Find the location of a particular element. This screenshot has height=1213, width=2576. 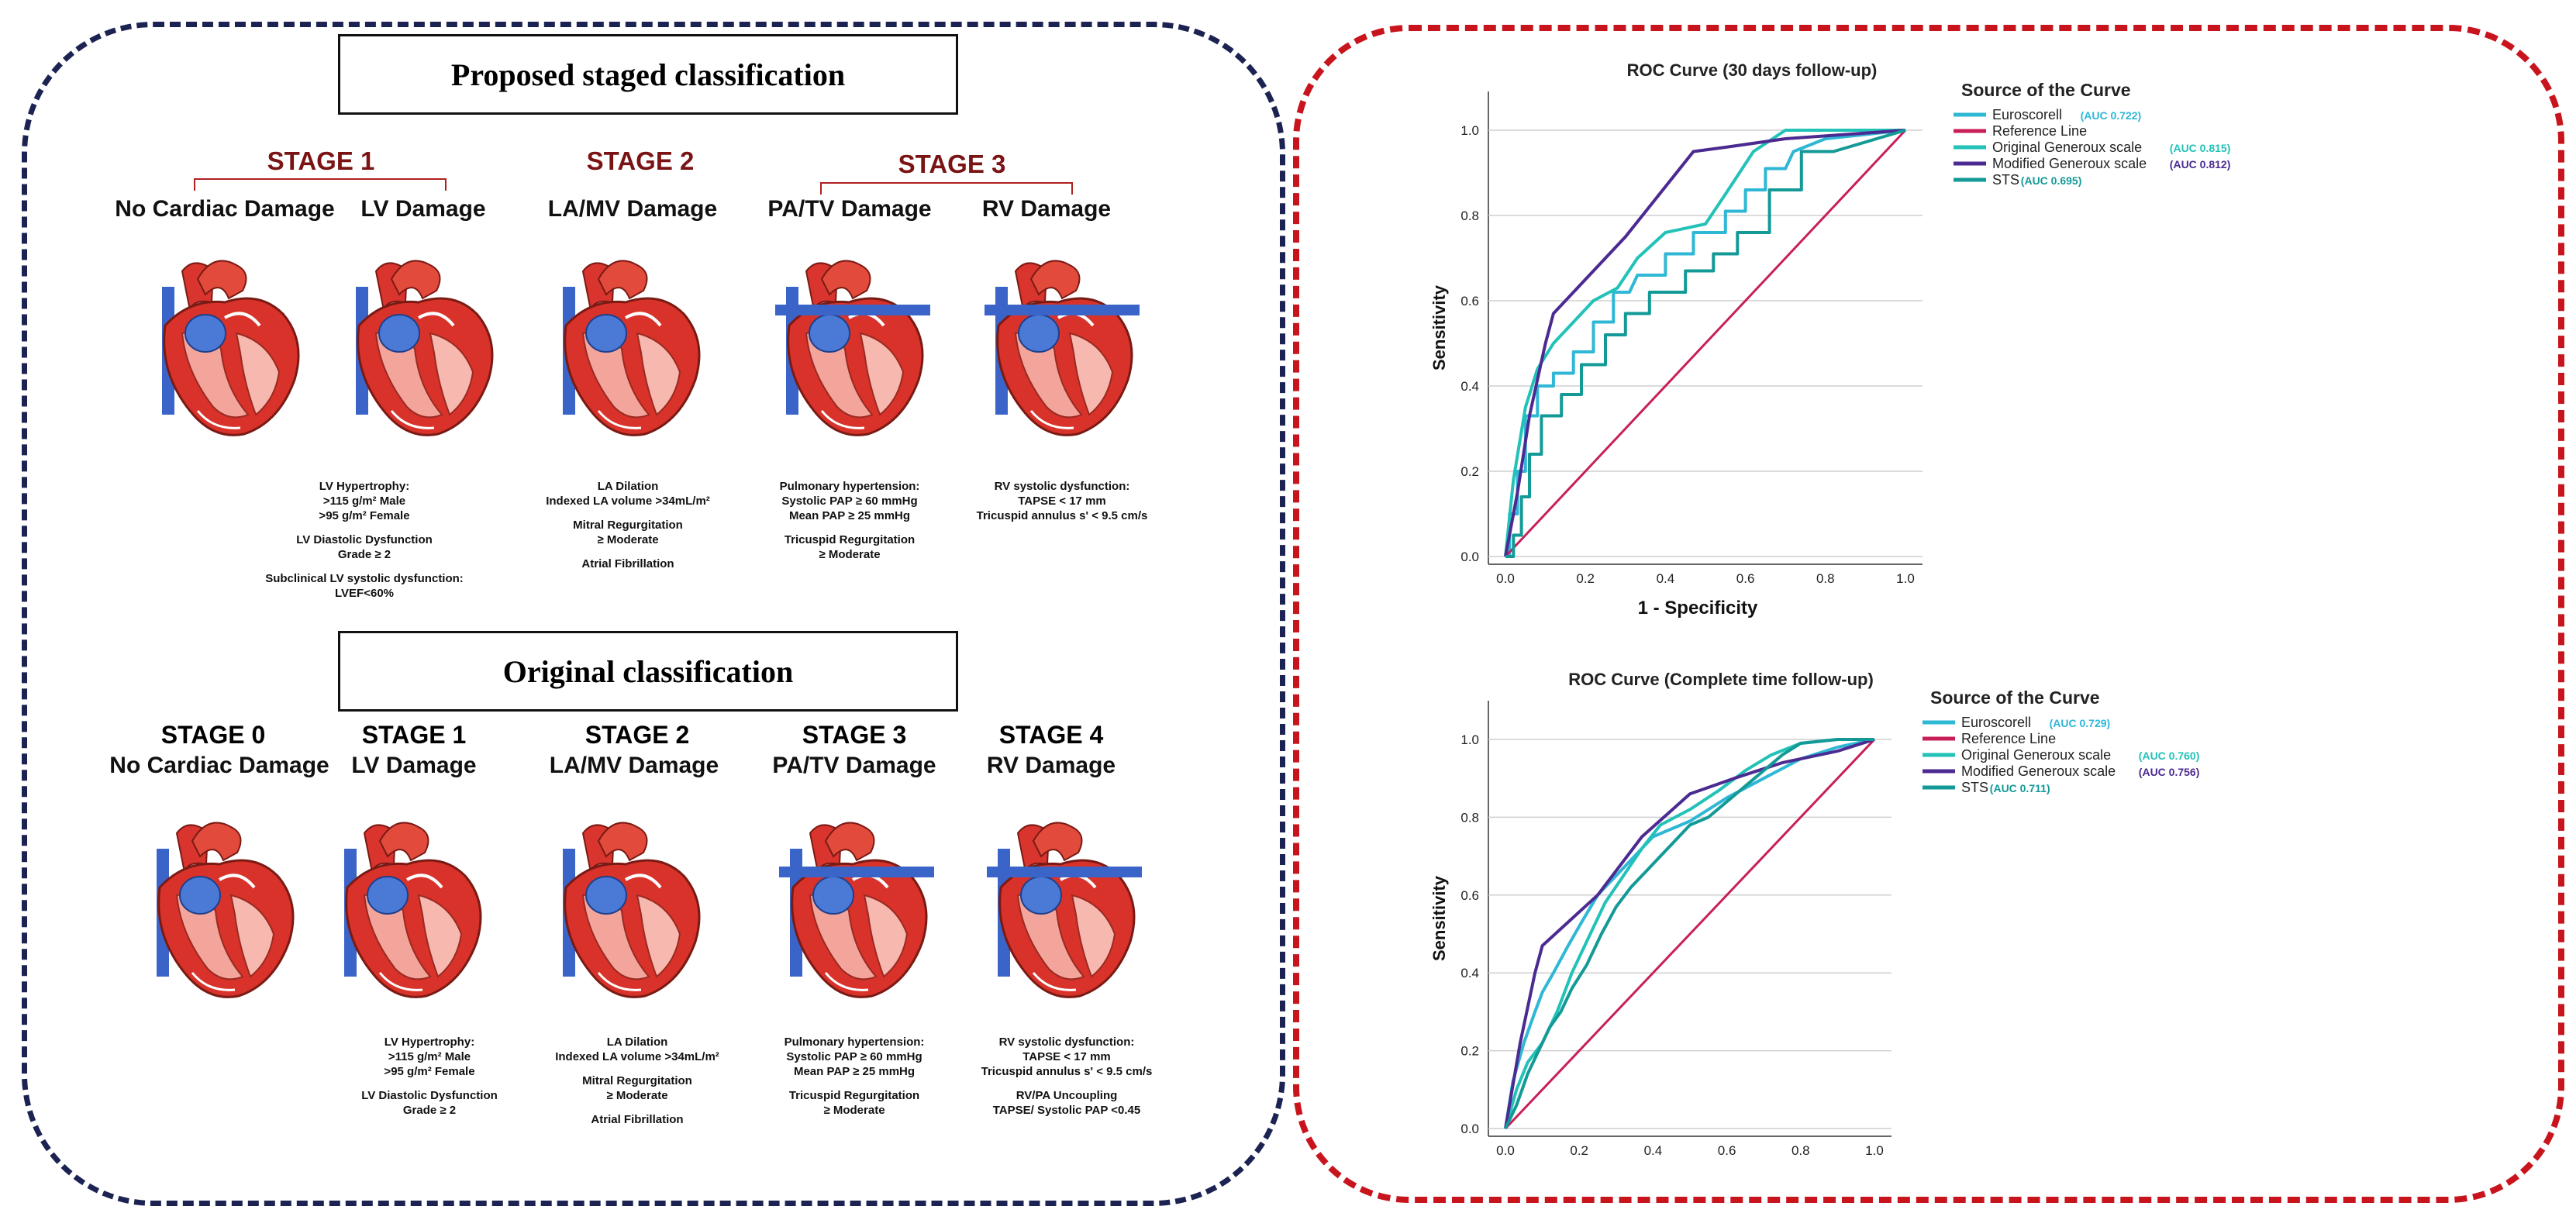

x-tick-label: 0.2 is located at coordinates (1585, 578).